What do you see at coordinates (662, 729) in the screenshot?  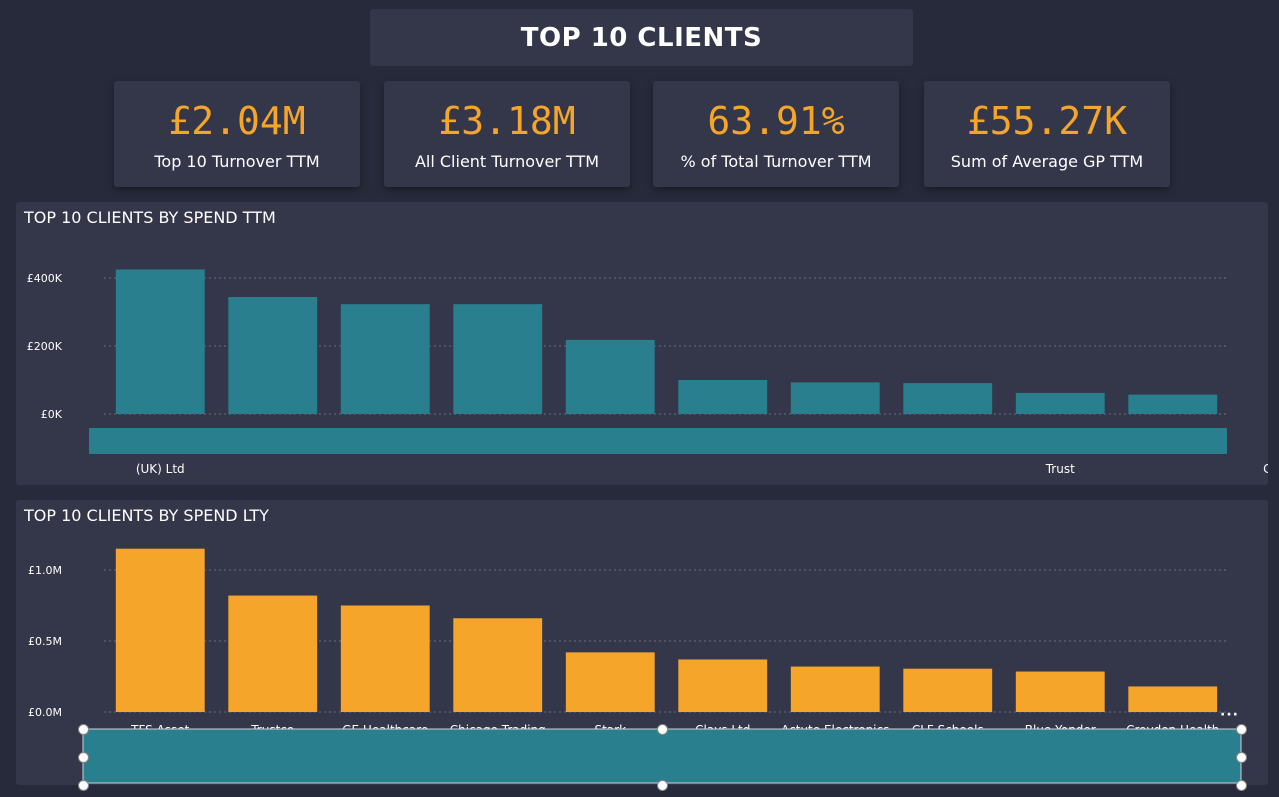 I see `resize-handle-top` at bounding box center [662, 729].